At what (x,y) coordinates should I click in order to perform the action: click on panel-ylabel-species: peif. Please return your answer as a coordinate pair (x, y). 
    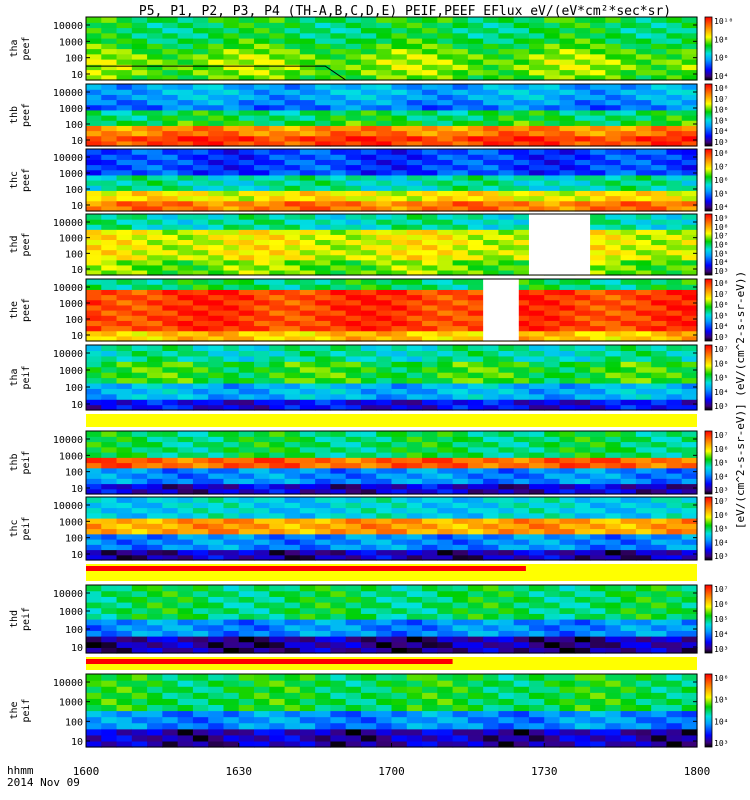
    Looking at the image, I should click on (26, 619).